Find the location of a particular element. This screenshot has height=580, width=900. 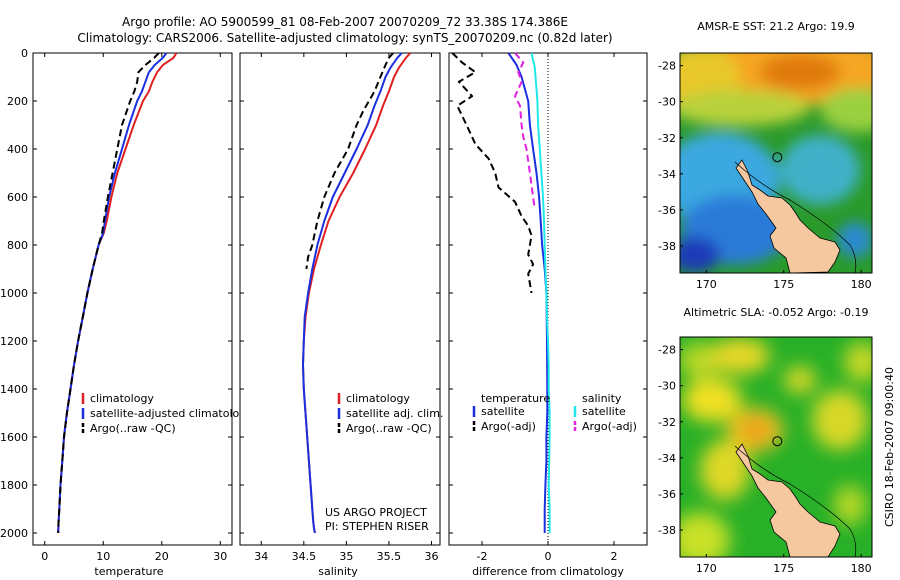

x-tick-label: 35.5 is located at coordinates (389, 556).